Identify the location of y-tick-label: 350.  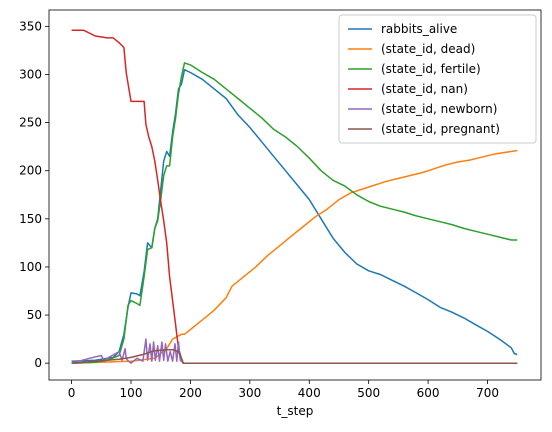
(30, 26).